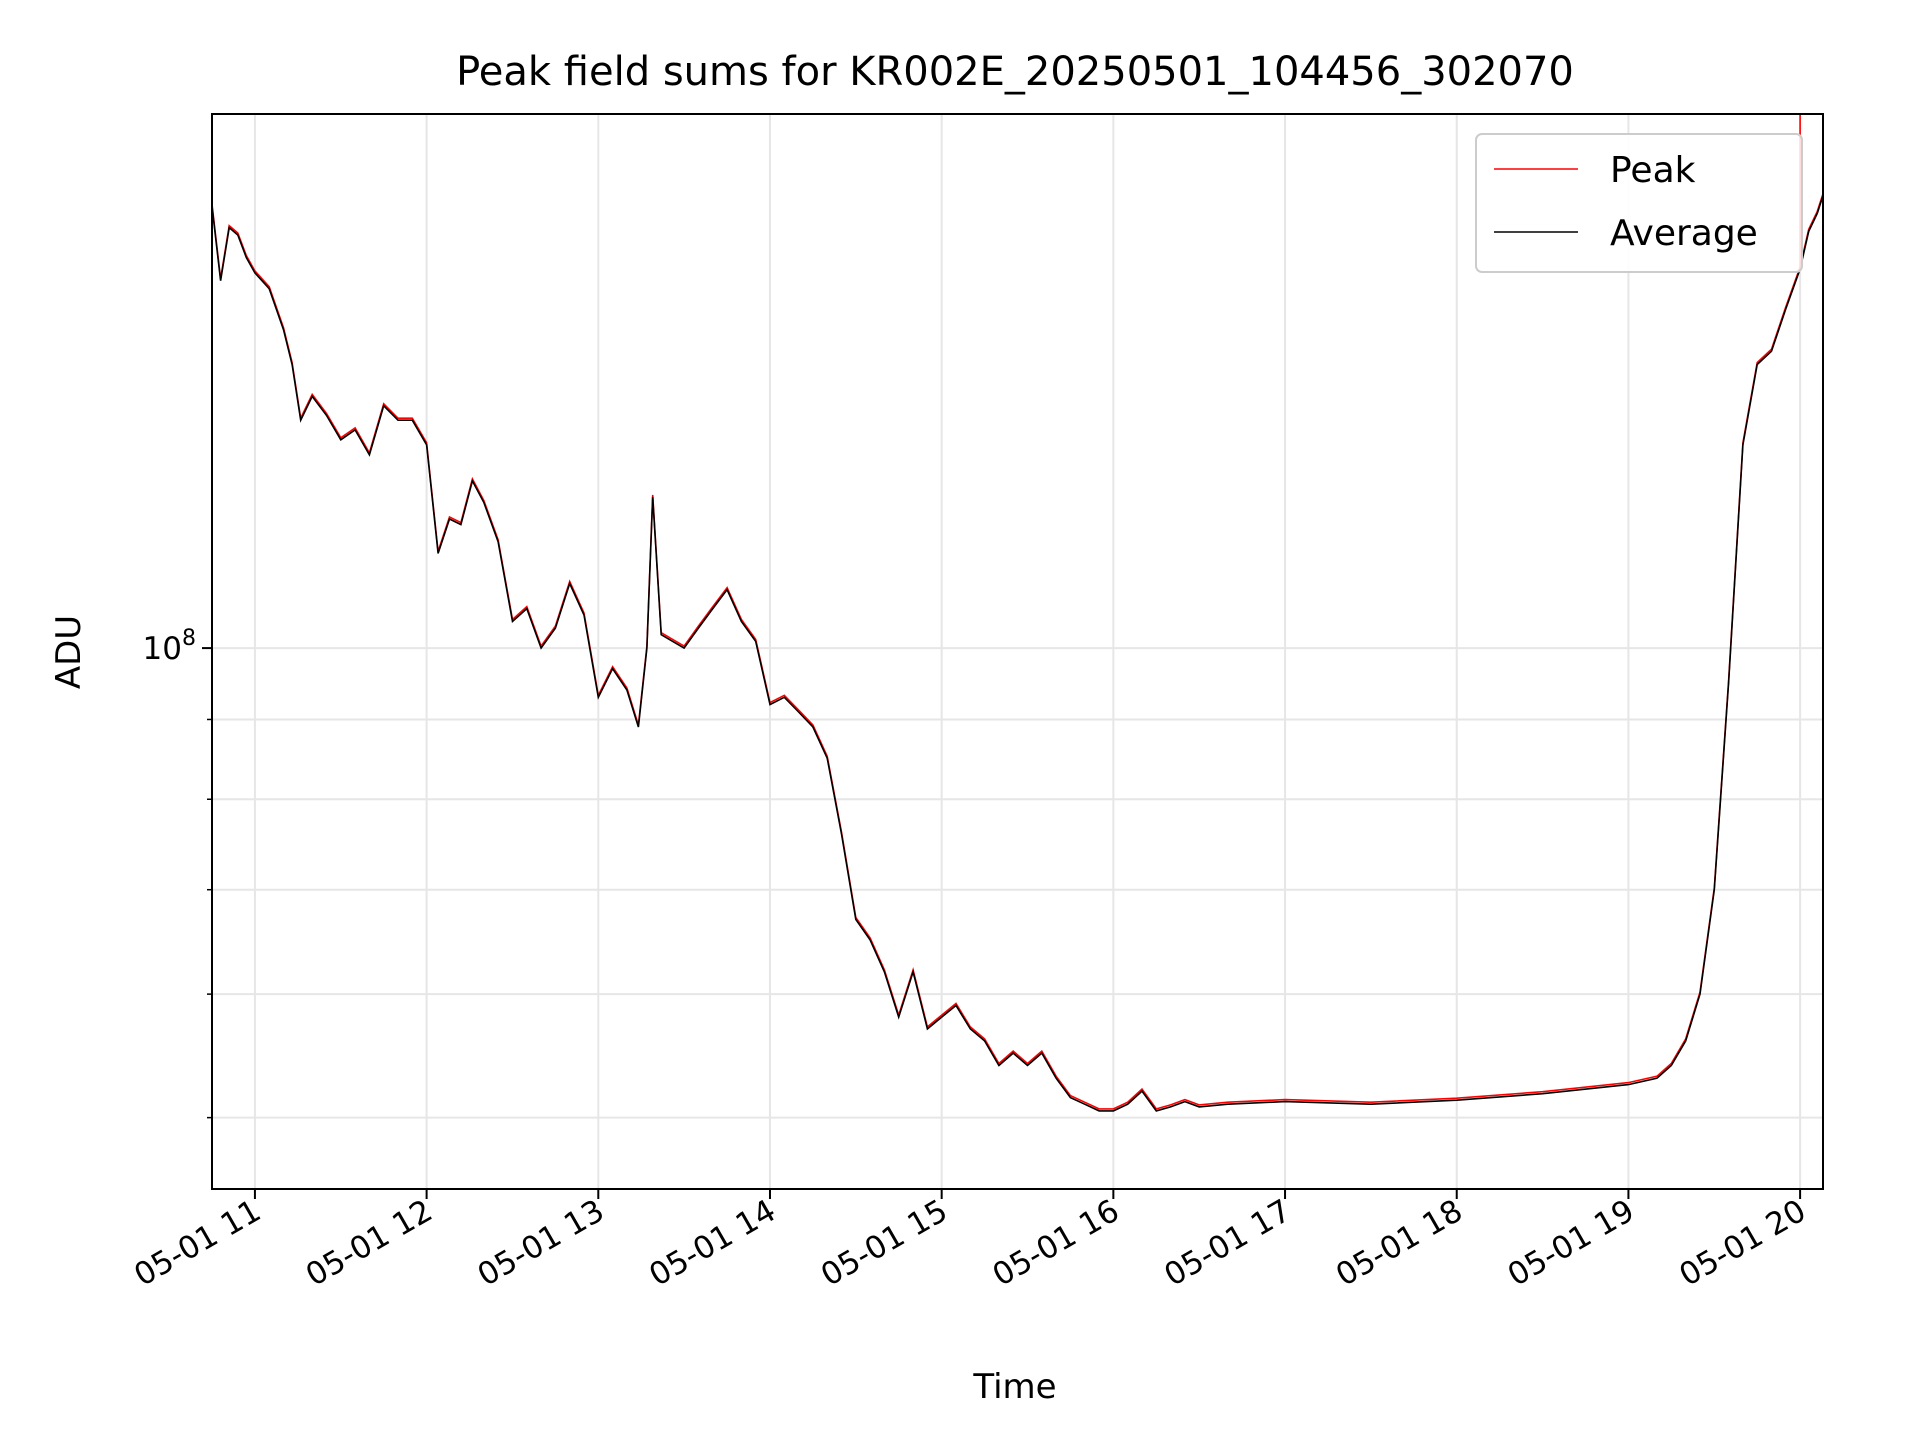 This screenshot has width=1920, height=1440. I want to click on y-tick-label: 108, so click(169, 646).